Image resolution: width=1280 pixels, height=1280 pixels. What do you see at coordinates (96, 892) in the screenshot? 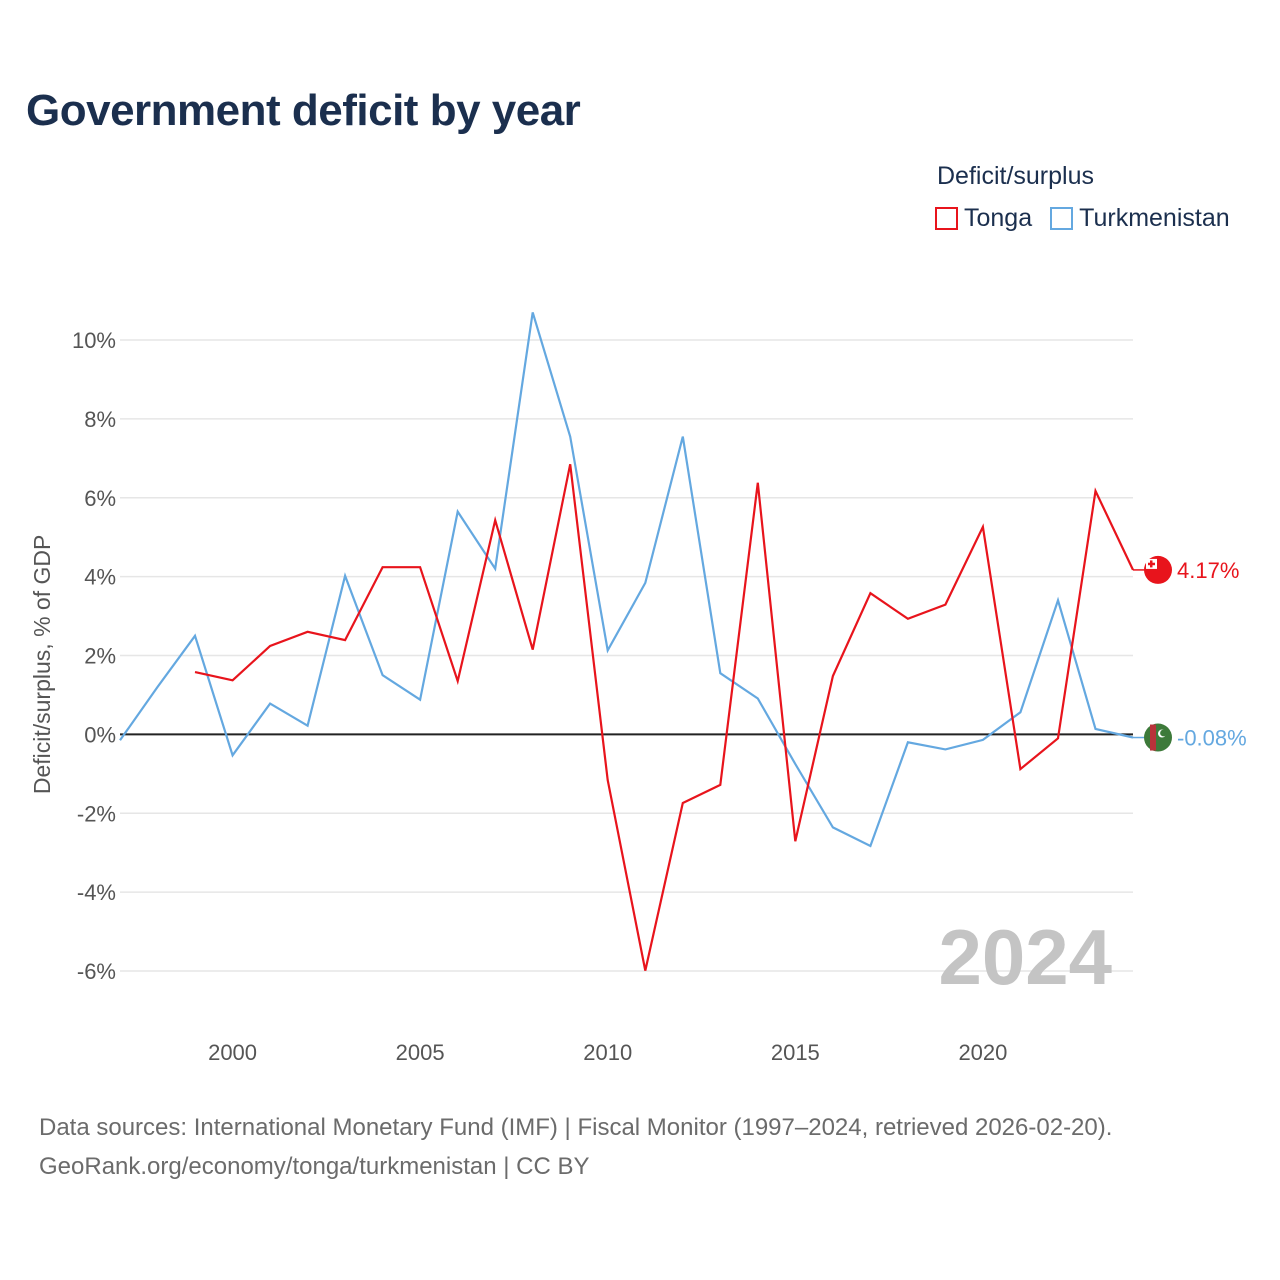
I see `y-tick-label: -4%` at bounding box center [96, 892].